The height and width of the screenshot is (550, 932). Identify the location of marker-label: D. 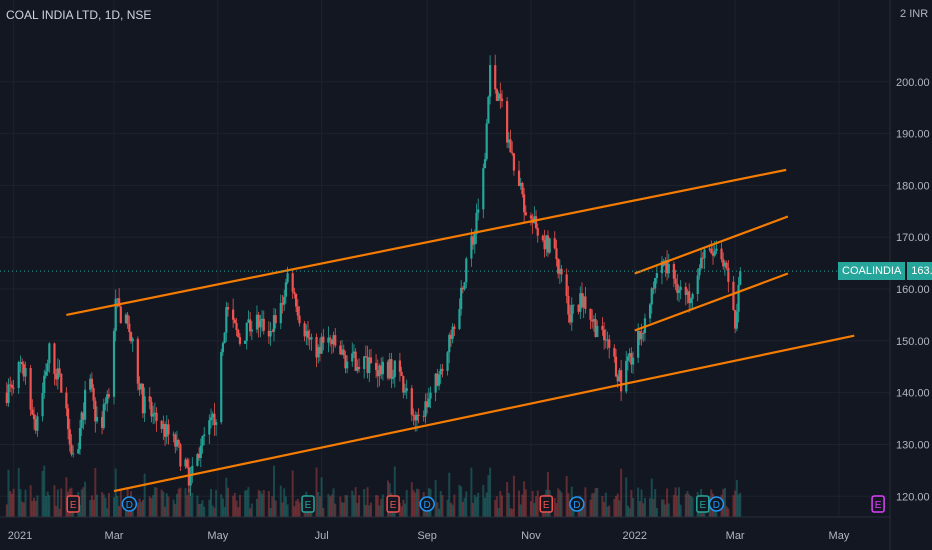
(129, 505).